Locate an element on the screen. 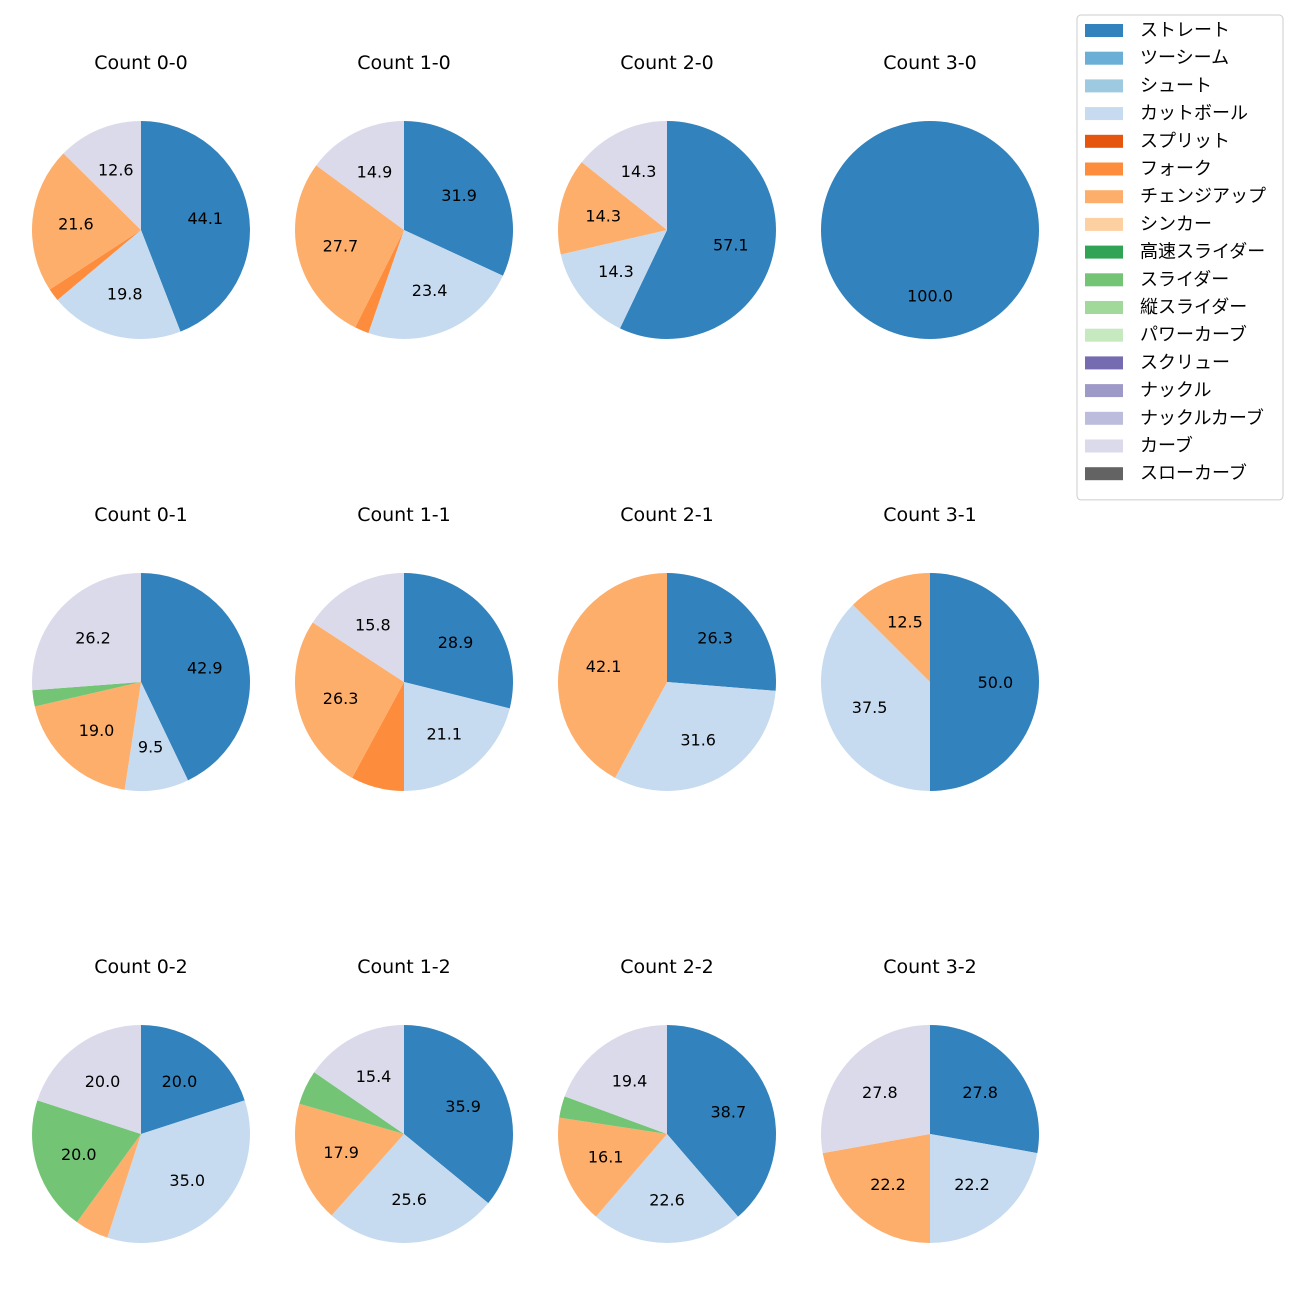  legend-item: ツーシーム is located at coordinates (1157, 58).